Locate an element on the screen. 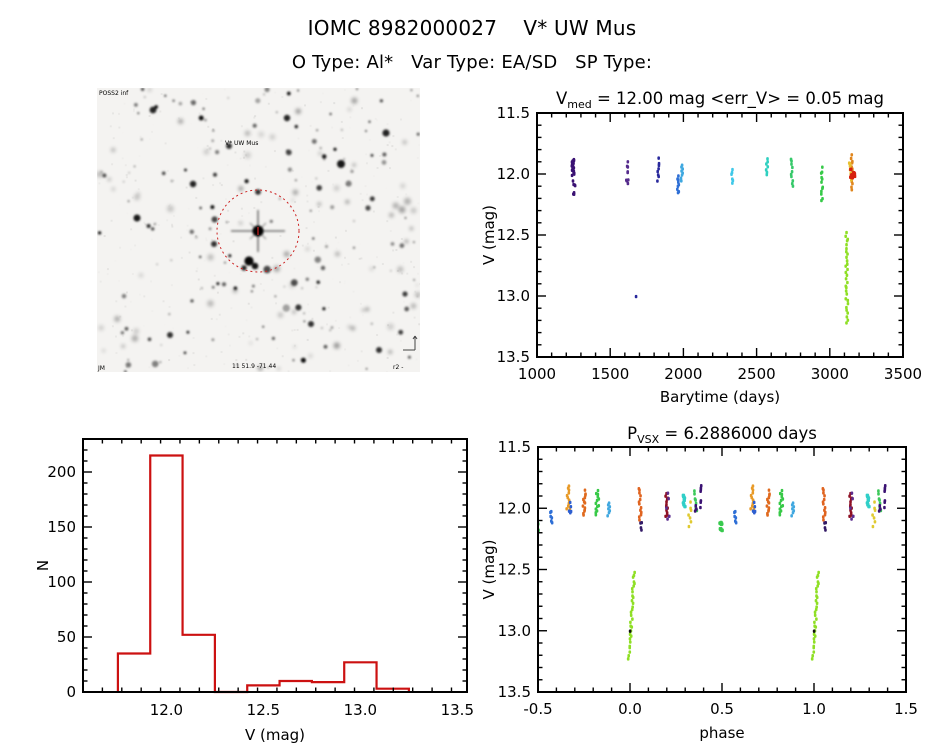 Image resolution: width=944 pixels, height=747 pixels. hist-y-tick-label: 100 is located at coordinates (61, 582).